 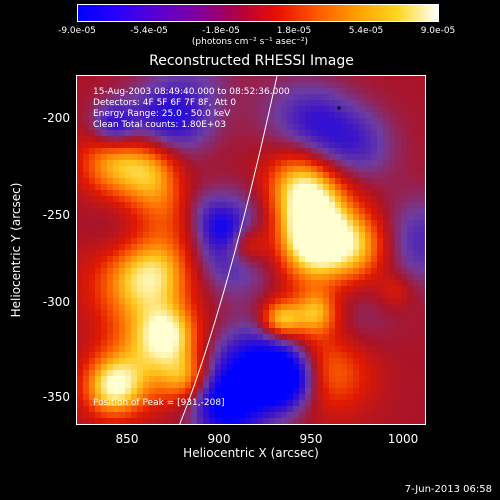 I want to click on colorbar-tick-label: -5.4e-05, so click(x=149, y=31).